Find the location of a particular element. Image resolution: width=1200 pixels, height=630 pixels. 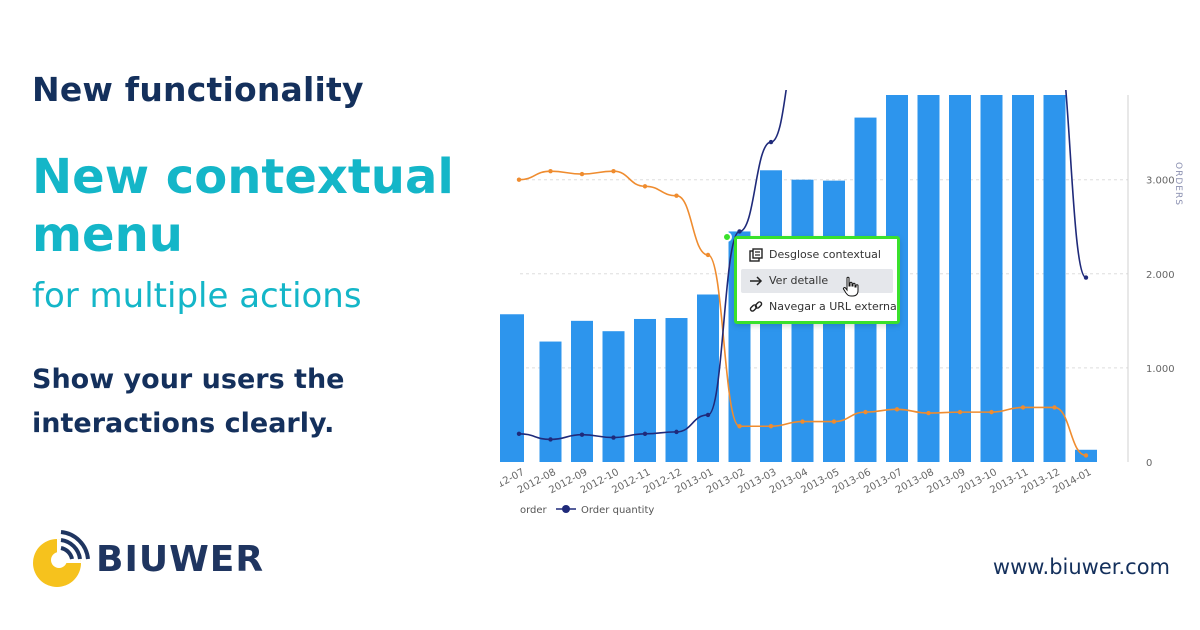

y-axis-title: ORDERS is located at coordinates (1178, 184).